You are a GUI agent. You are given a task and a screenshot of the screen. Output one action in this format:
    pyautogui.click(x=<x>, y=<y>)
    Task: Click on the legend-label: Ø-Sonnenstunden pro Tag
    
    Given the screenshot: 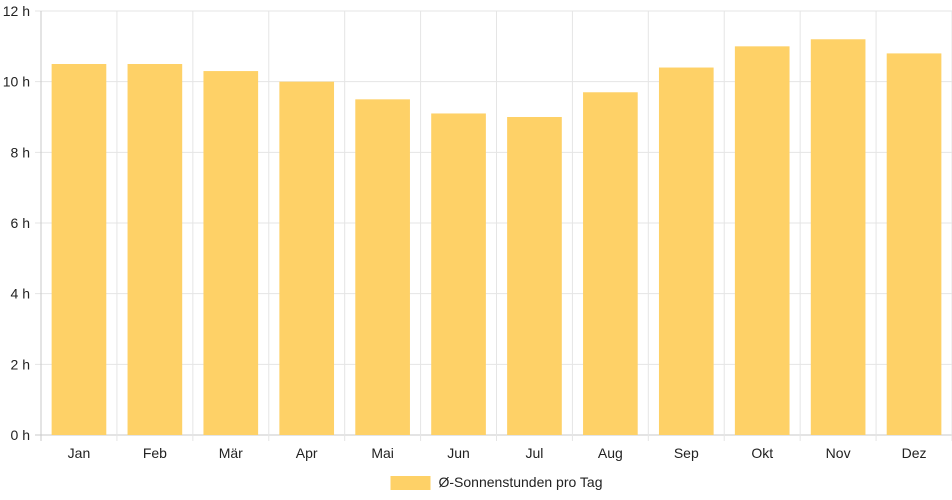 What is the action you would take?
    pyautogui.click(x=521, y=482)
    